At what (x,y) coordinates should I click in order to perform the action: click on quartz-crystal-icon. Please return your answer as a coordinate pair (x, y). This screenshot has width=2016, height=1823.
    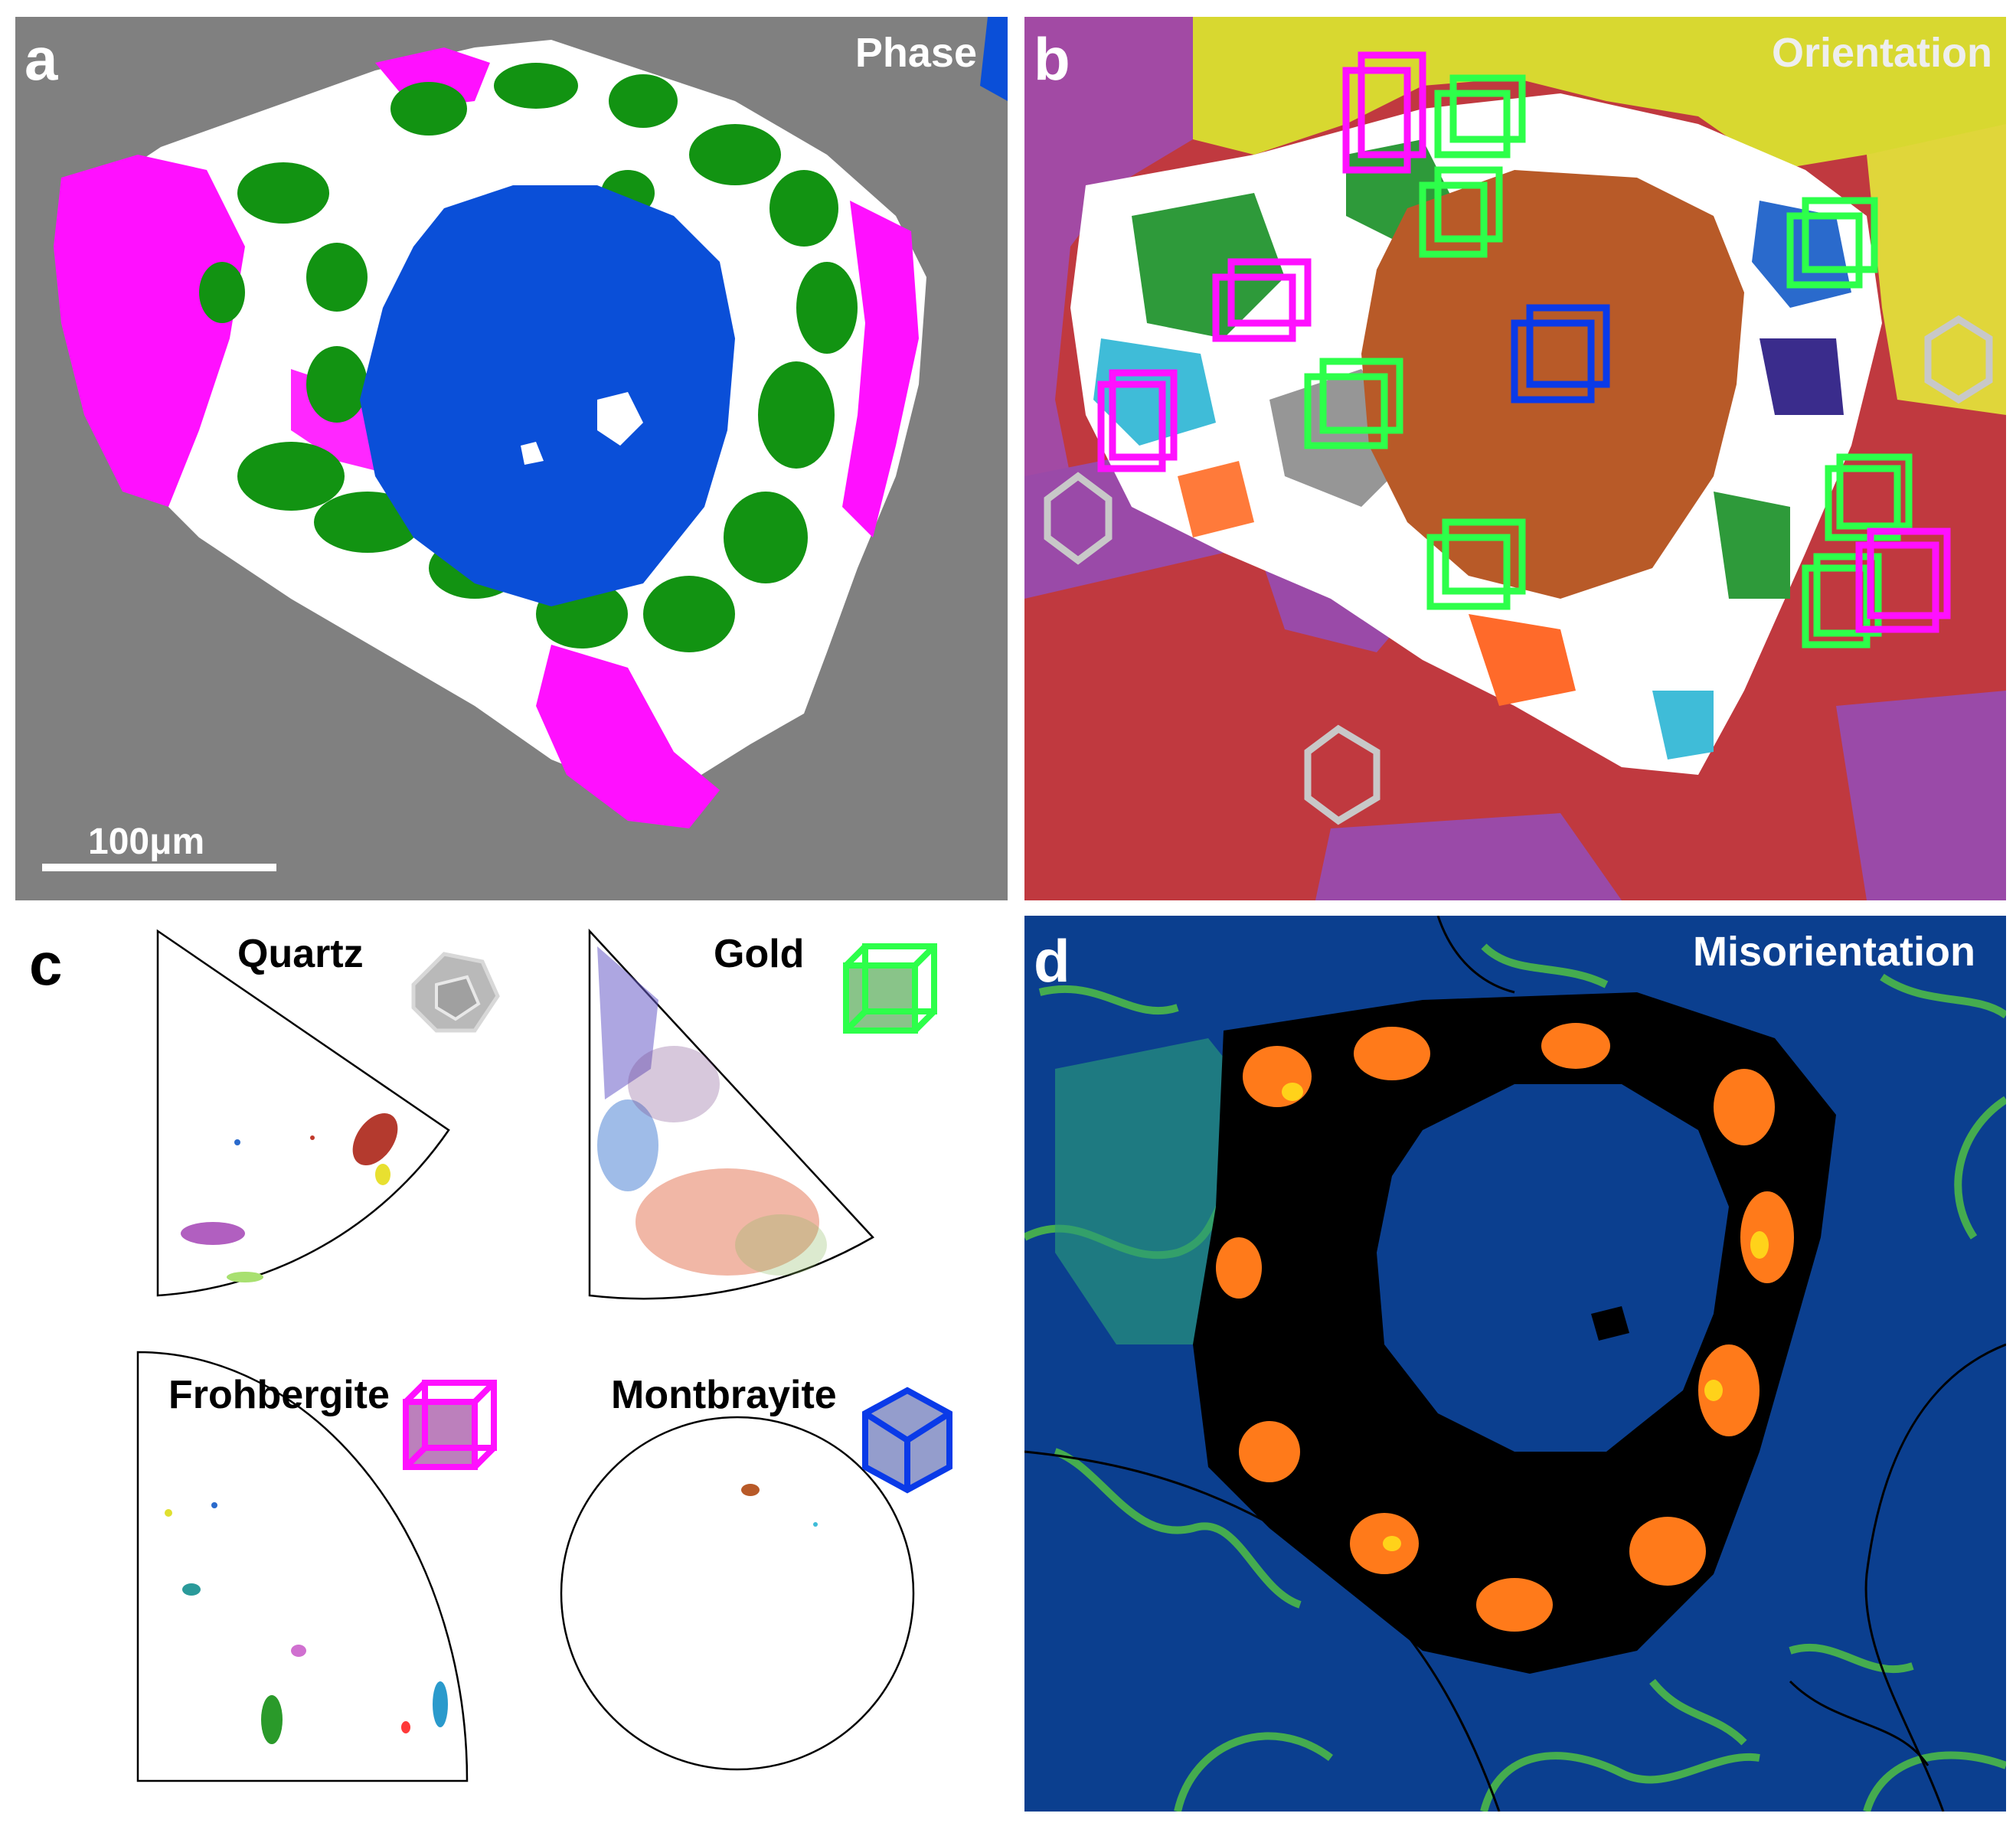
    Looking at the image, I should click on (455, 992).